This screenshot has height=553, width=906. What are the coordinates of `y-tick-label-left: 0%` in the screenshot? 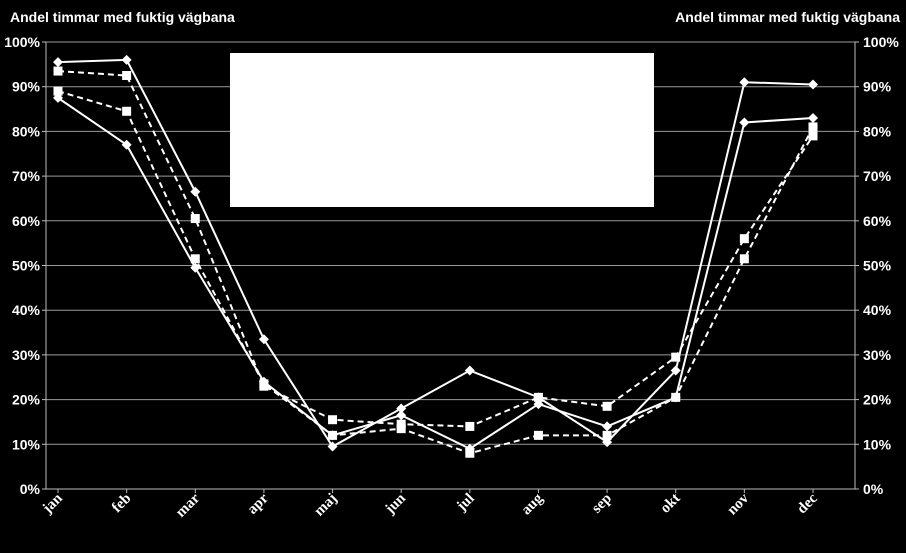 It's located at (30, 489).